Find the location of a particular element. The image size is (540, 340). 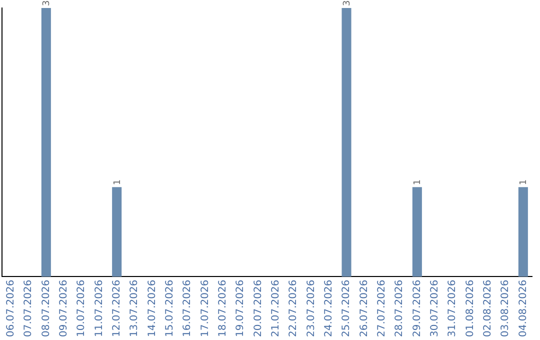

x-tick-label: 16.07.2026 is located at coordinates (188, 309).